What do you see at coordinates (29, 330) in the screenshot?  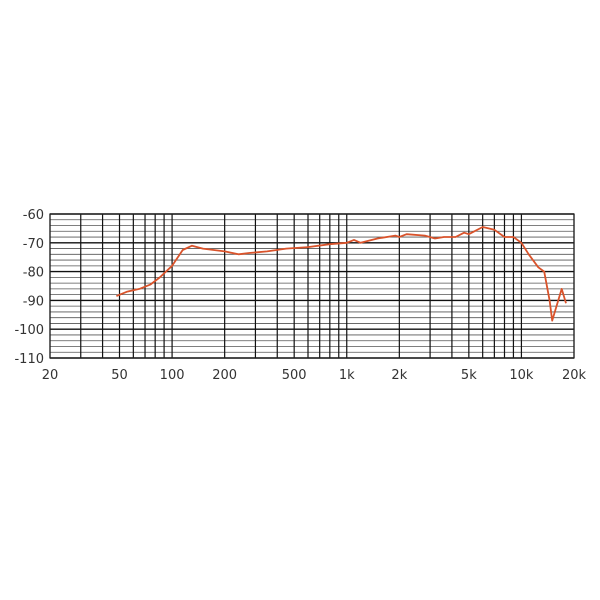 I see `y-tick-label: -100` at bounding box center [29, 330].